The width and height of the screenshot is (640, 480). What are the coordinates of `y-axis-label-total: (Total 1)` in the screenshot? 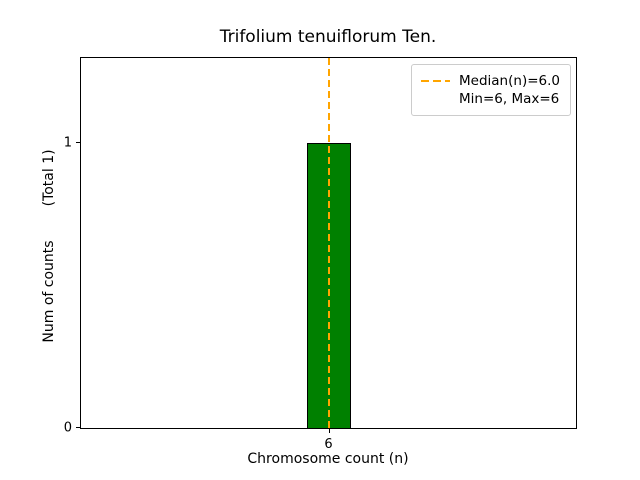 It's located at (49, 178).